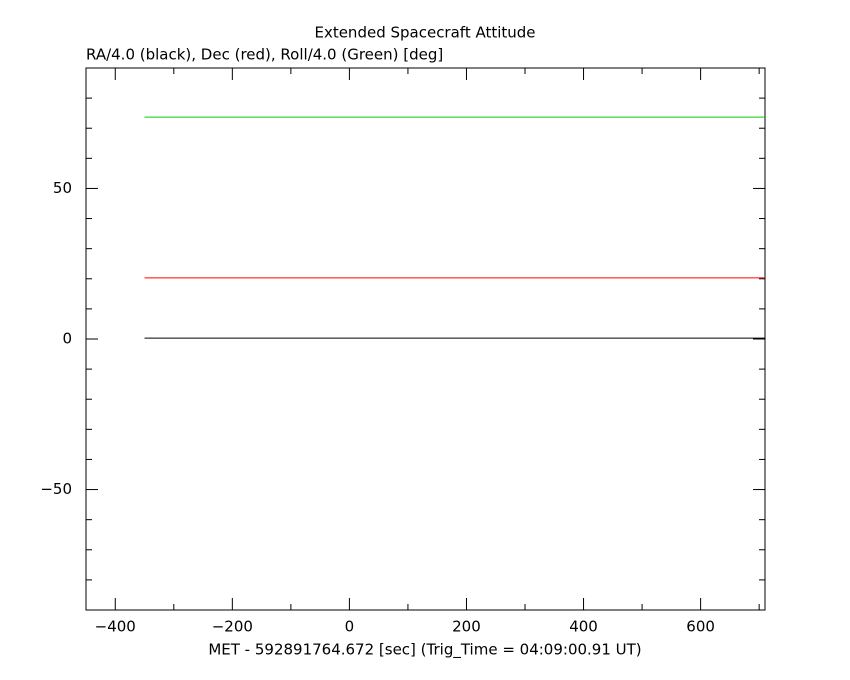  Describe the element at coordinates (56, 489) in the screenshot. I see `y-tick-label: −50` at that location.